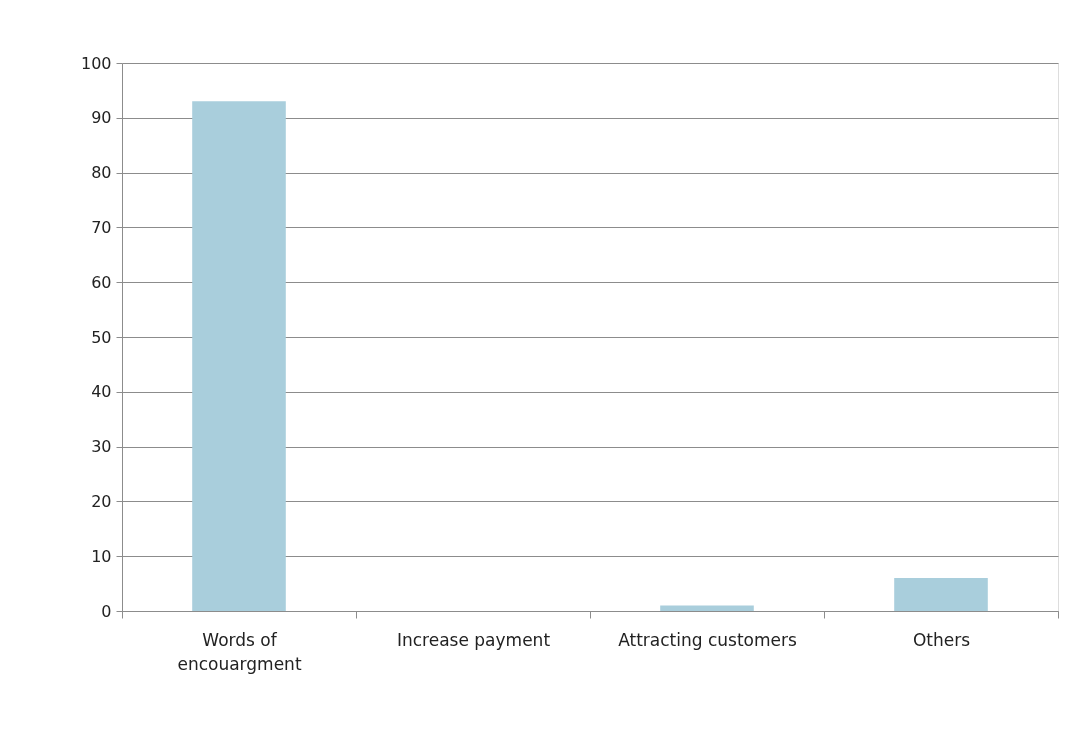  I want to click on y-tick-label: 30, so click(101, 447).